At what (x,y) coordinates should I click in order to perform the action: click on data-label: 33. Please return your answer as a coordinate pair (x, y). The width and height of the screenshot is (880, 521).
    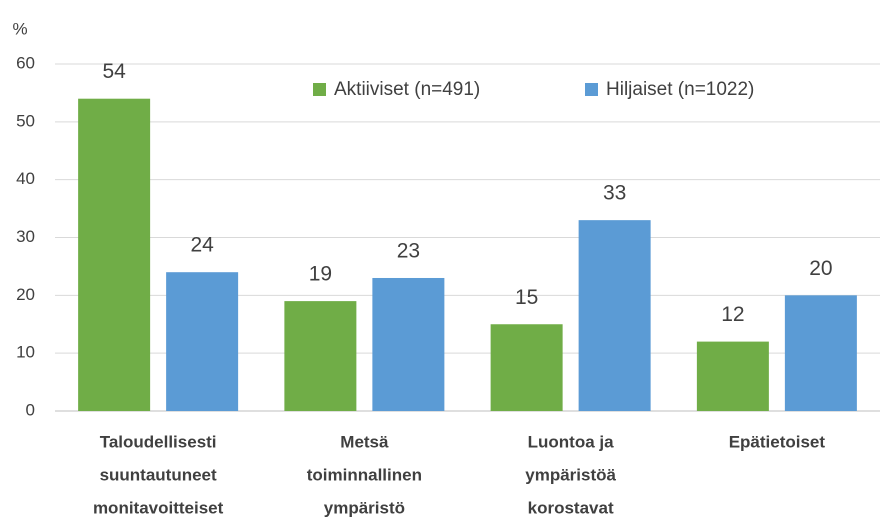
    Looking at the image, I should click on (614, 193).